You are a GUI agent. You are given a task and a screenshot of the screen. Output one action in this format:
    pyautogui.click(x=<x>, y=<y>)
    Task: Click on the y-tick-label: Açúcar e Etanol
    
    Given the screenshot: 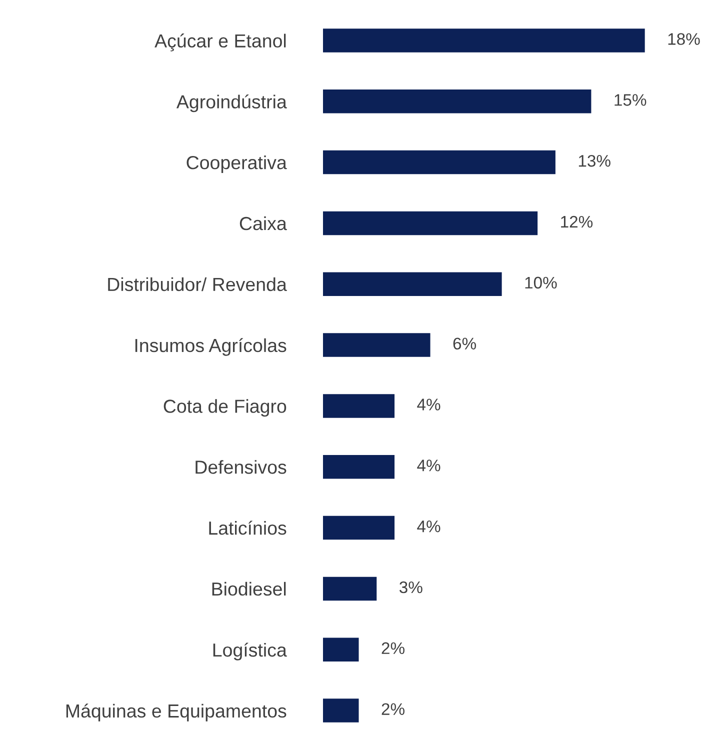 What is the action you would take?
    pyautogui.click(x=220, y=43)
    